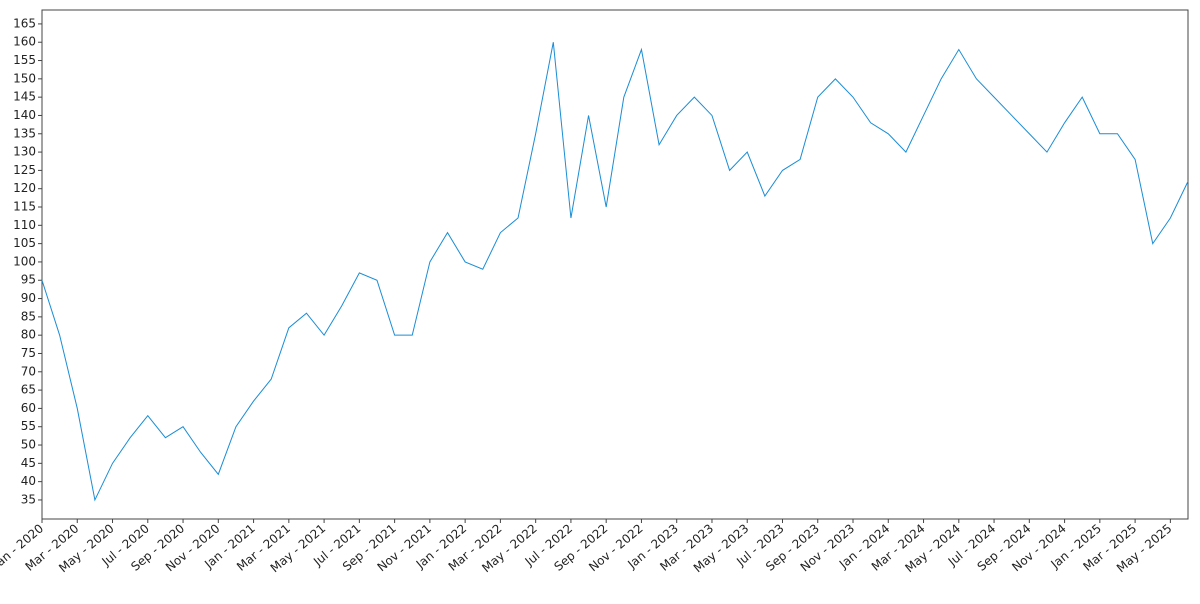  Describe the element at coordinates (24, 78) in the screenshot. I see `y-tick-label: 150` at that location.